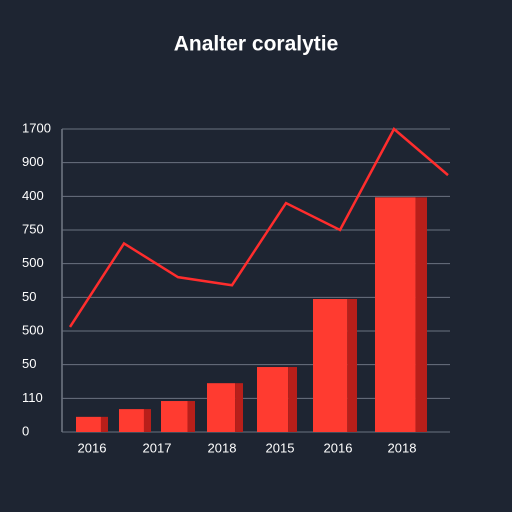 The height and width of the screenshot is (512, 512). Describe the element at coordinates (32, 397) in the screenshot. I see `y-tick-label: 110` at that location.